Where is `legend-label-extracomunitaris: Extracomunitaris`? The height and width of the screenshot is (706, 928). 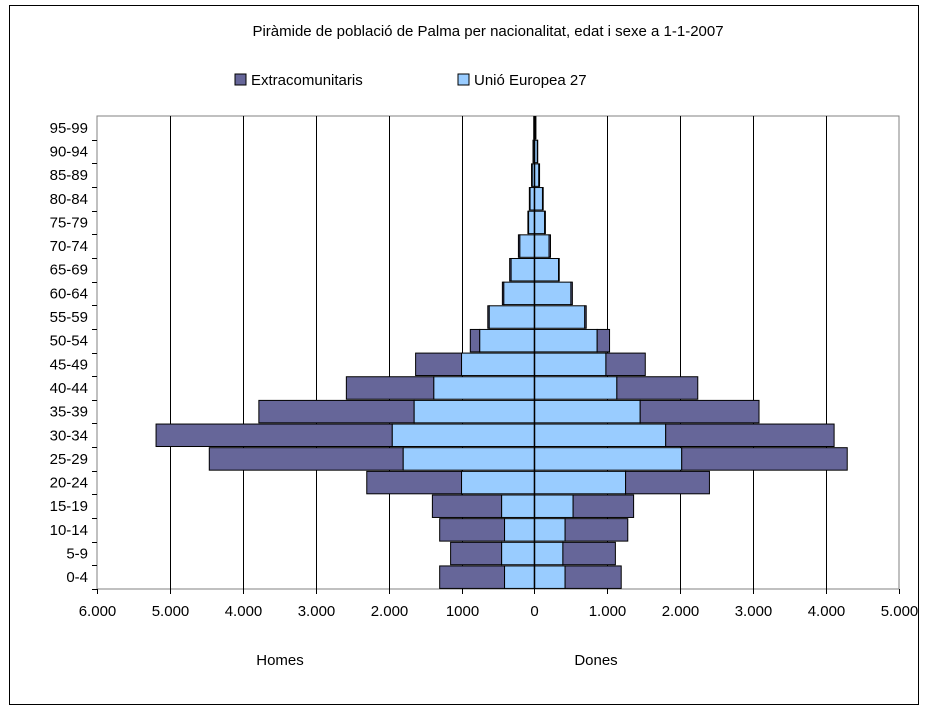 legend-label-extracomunitaris: Extracomunitaris is located at coordinates (307, 80).